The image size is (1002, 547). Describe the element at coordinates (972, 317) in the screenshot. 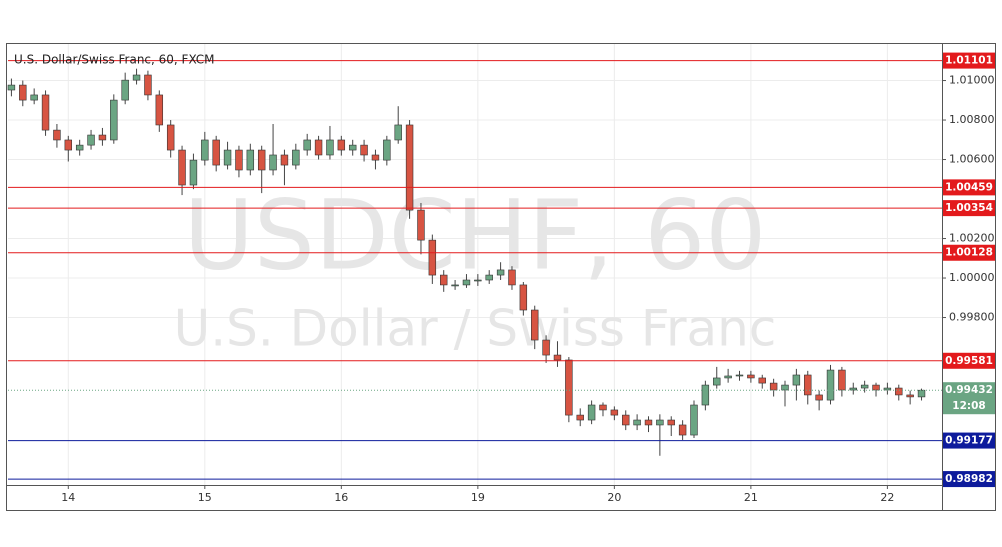

I see `y-tick-label: 0.99800` at that location.